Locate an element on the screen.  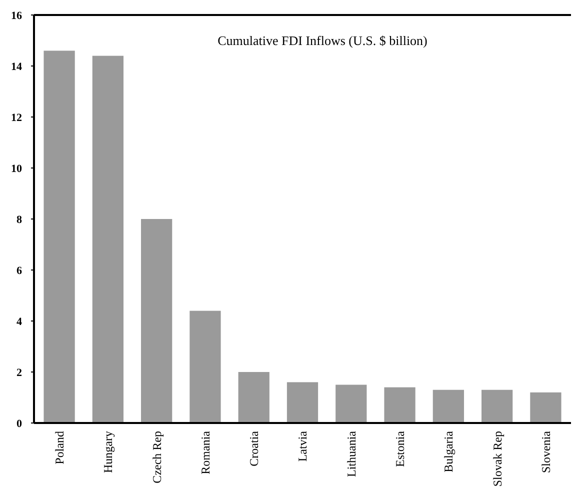
y-tick-label: 16 is located at coordinates (16, 16).